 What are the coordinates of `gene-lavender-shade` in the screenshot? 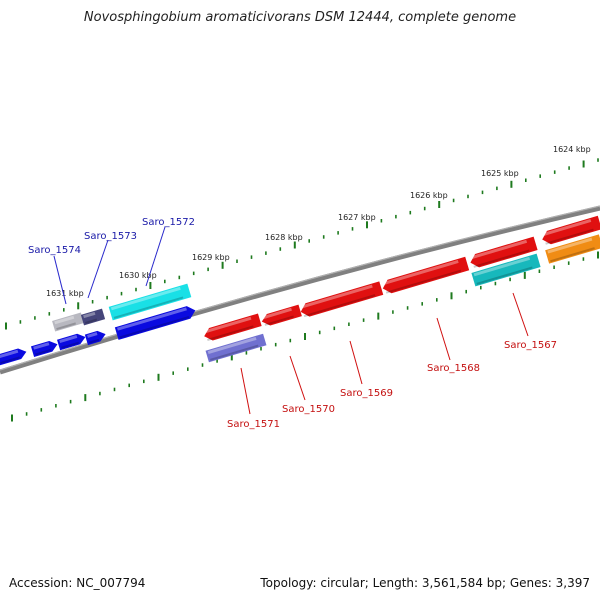 It's located at (234, 352).